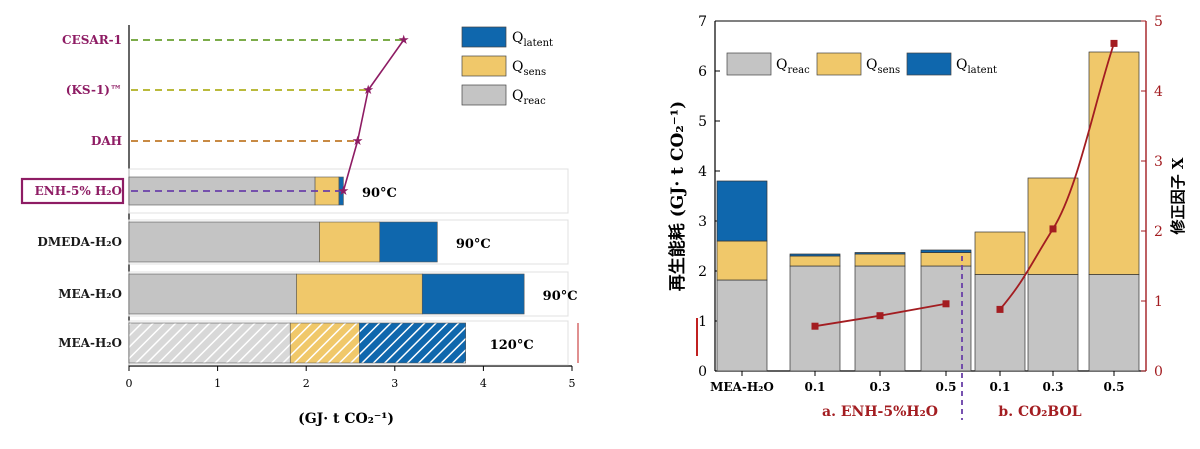 The height and width of the screenshot is (449, 1200). Describe the element at coordinates (92, 40) in the screenshot. I see `category-label: CESAR-1` at that location.